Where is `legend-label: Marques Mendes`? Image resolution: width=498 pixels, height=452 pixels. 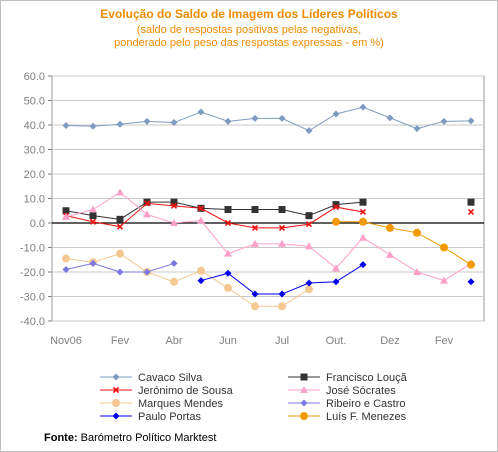 legend-label: Marques Mendes is located at coordinates (180, 404).